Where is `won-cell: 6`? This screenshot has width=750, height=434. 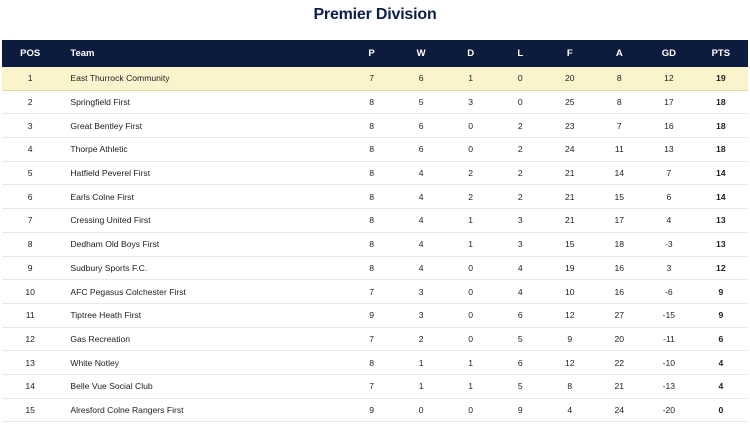
won-cell: 6 is located at coordinates (421, 149).